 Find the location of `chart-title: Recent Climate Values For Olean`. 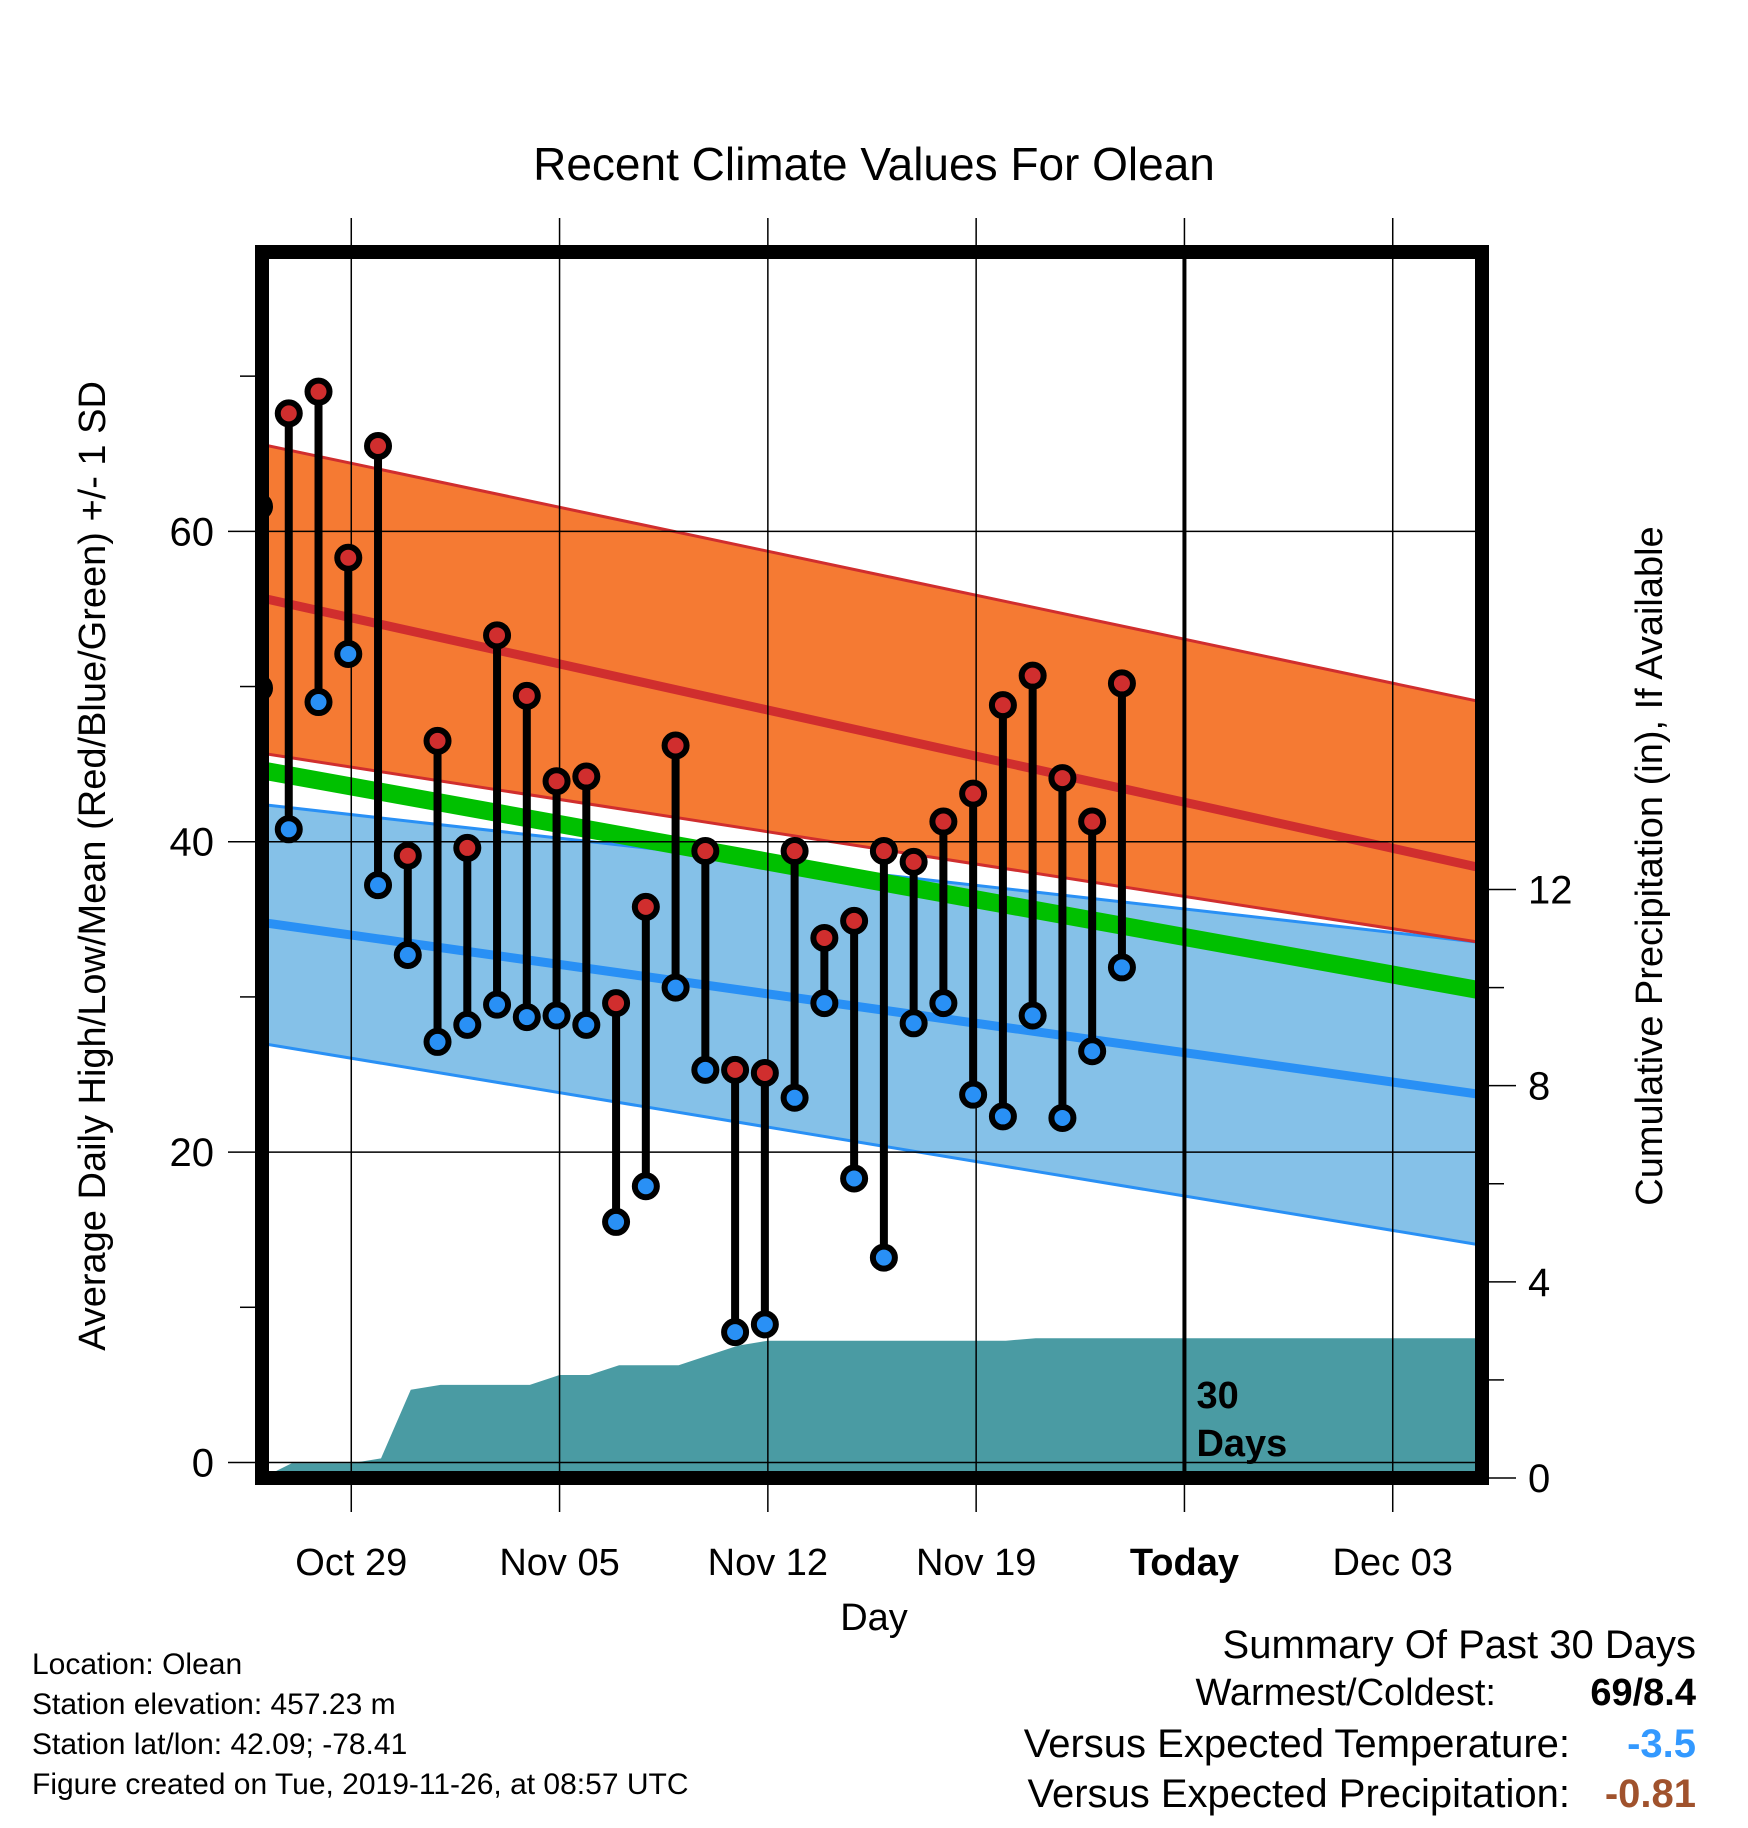

chart-title: Recent Climate Values For Olean is located at coordinates (874, 164).